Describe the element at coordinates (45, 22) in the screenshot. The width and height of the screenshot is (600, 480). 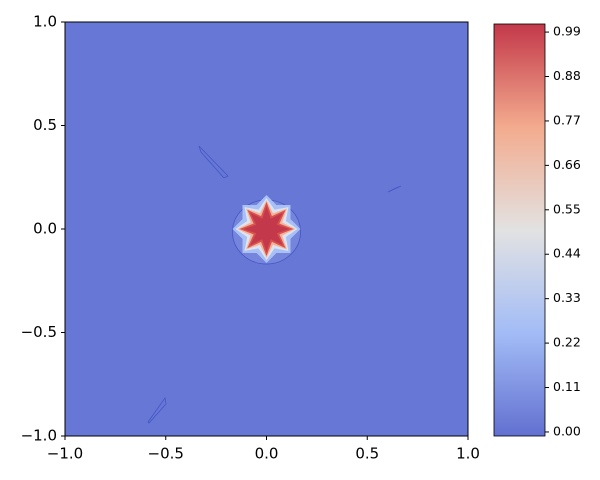
I see `y-tick-label: 1.0` at that location.